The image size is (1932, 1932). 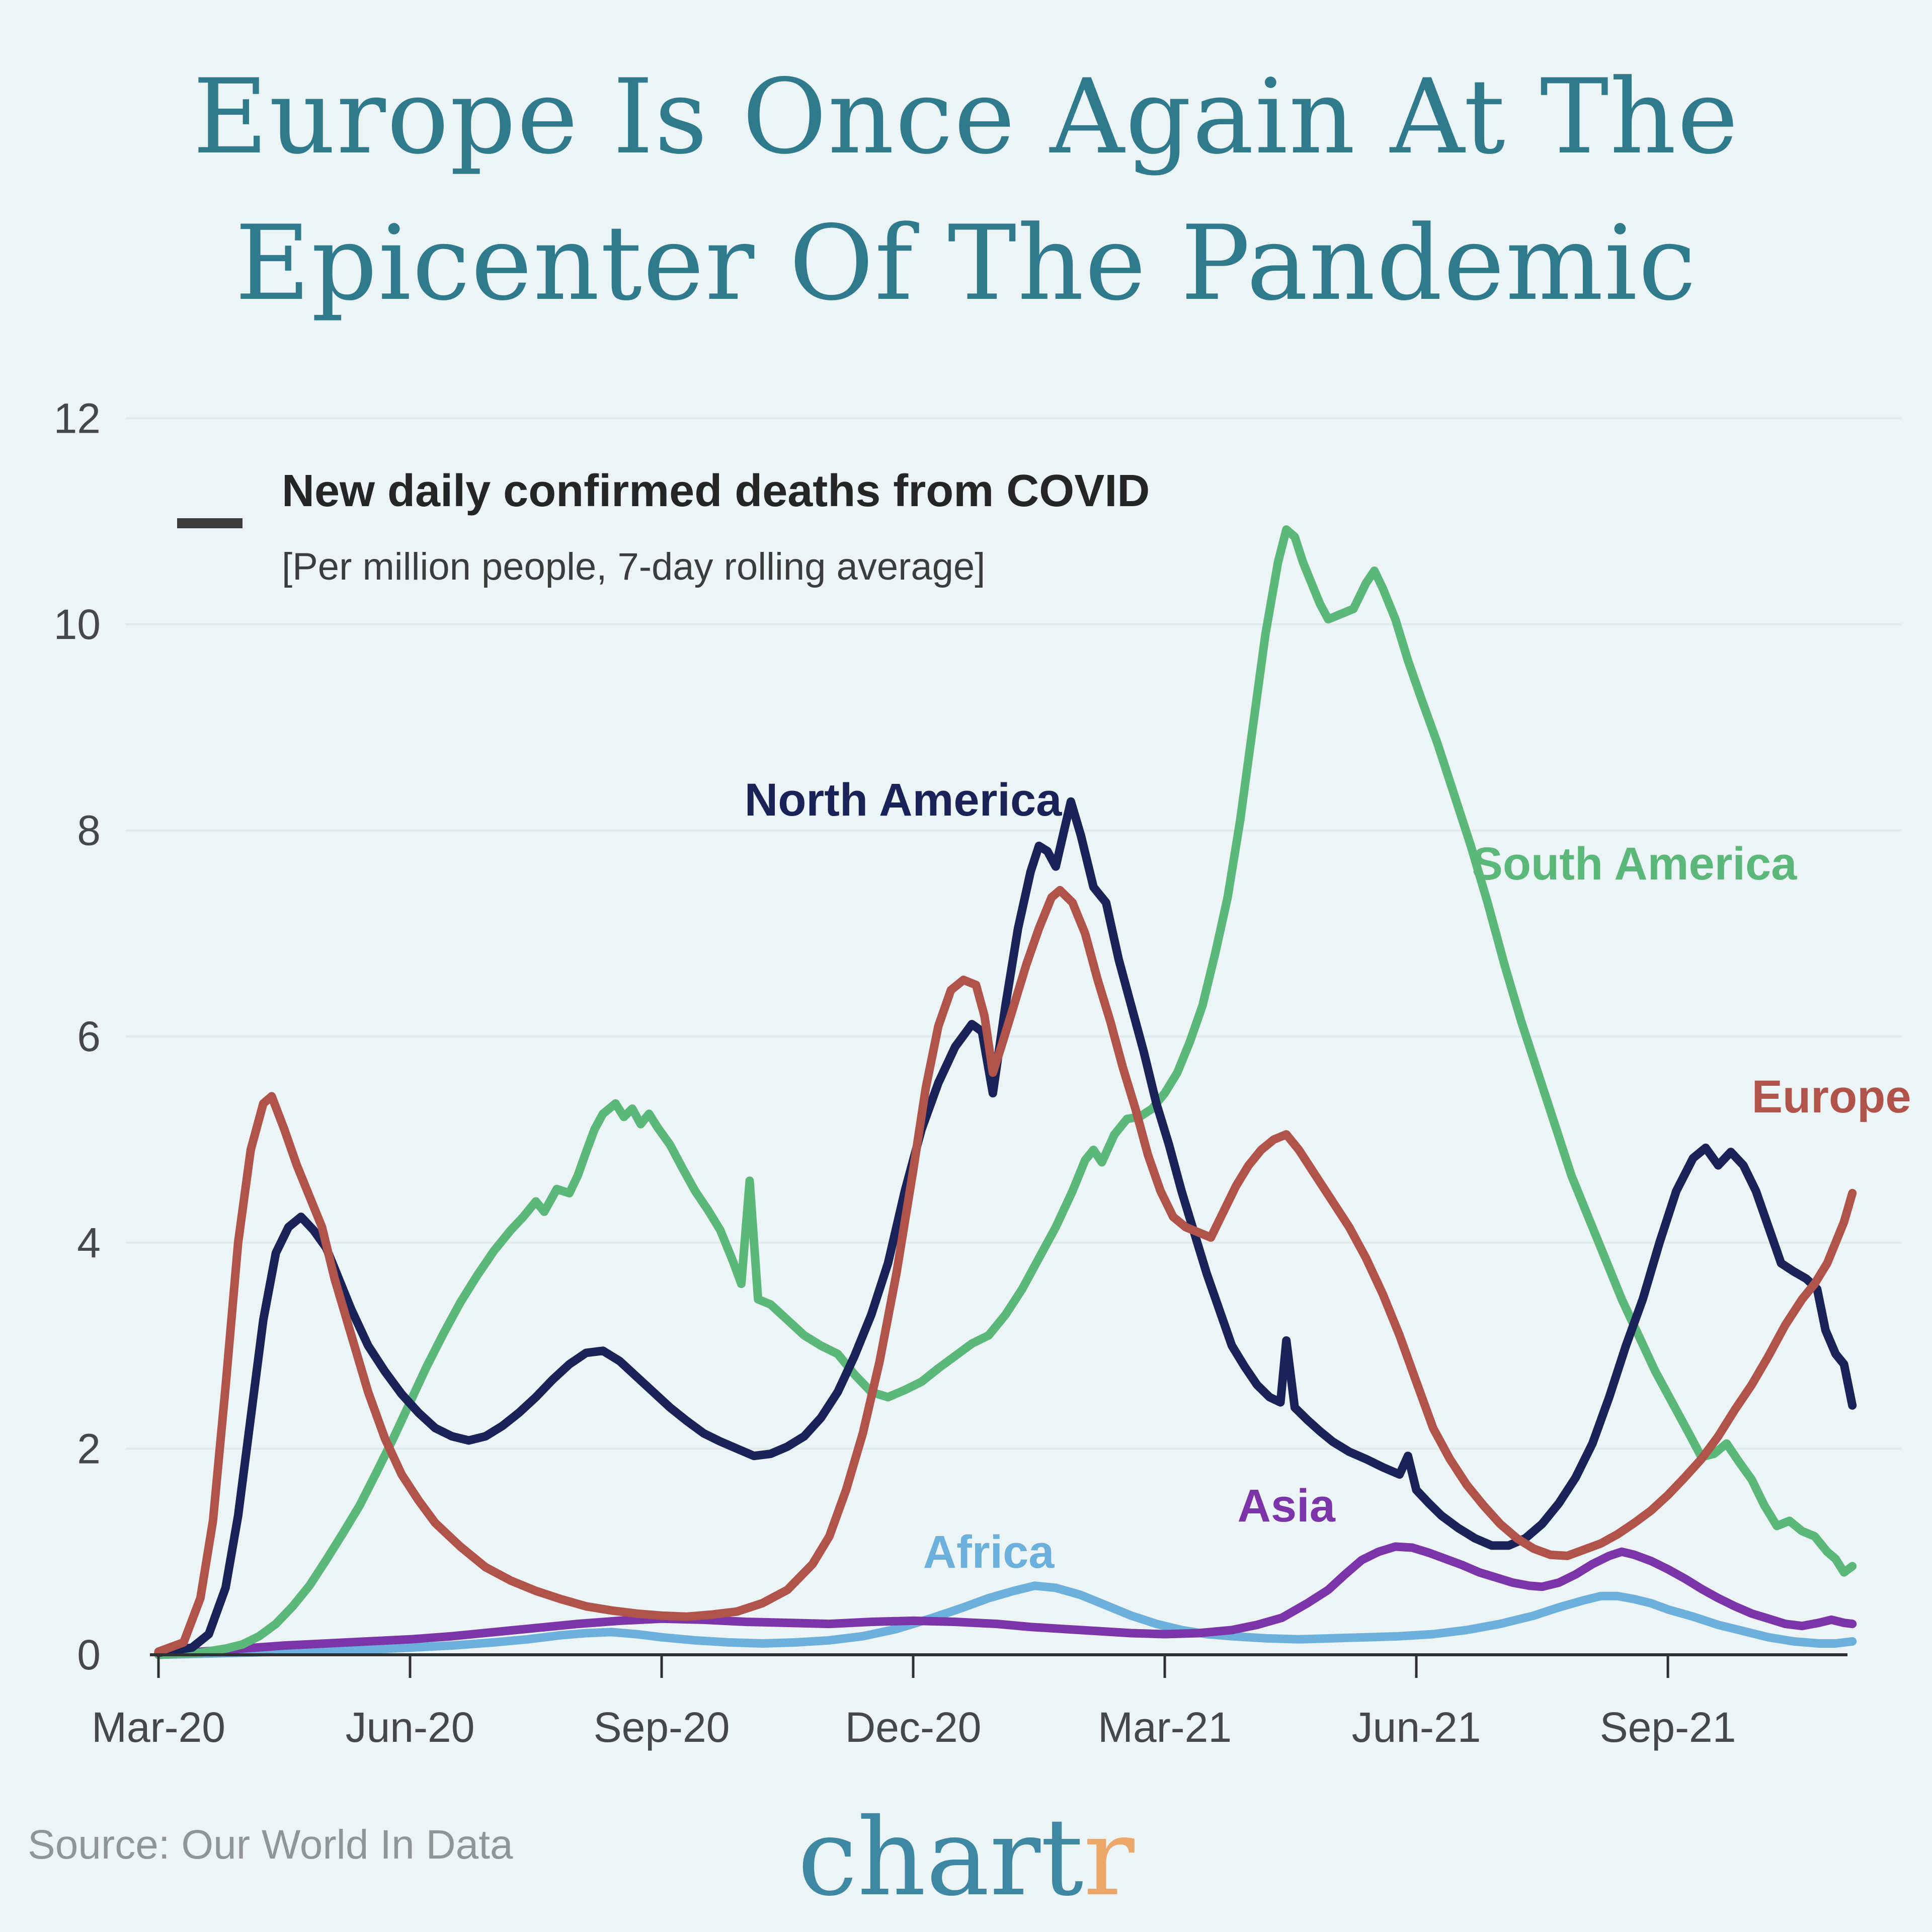 What do you see at coordinates (941, 1857) in the screenshot?
I see `chartr-logo-teal-text: chart` at bounding box center [941, 1857].